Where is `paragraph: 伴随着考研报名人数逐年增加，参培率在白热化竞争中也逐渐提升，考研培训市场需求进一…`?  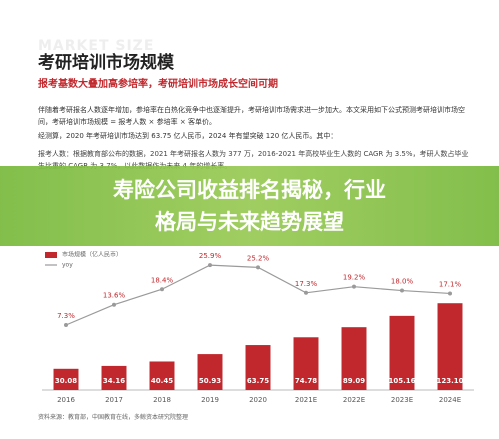
paragraph: 伴随着考研报名人数逐年增加，参培率在白热化竞争中也逐渐提升，考研培训市场需求进一… is located at coordinates (251, 116).